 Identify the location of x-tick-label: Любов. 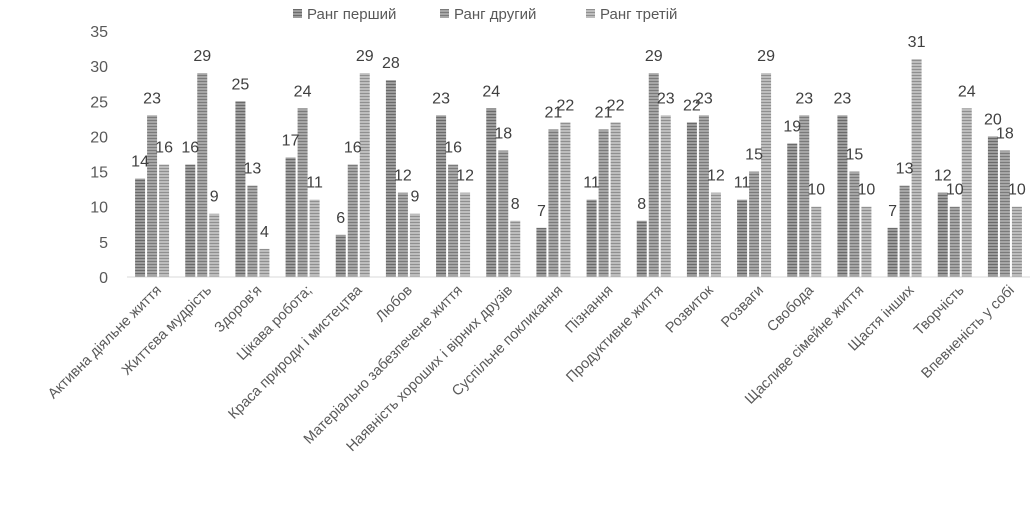
(394, 303).